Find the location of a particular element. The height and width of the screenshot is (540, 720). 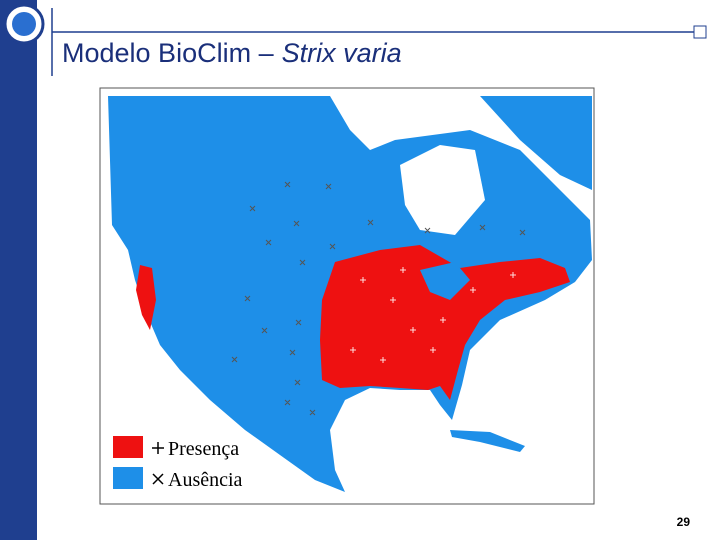

legend-swatch-absence is located at coordinates (128, 478).